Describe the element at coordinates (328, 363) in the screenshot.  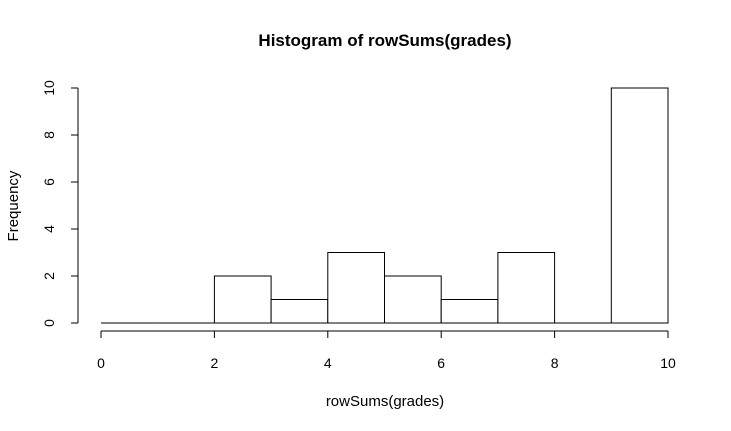
I see `x-tick-label: 4` at that location.